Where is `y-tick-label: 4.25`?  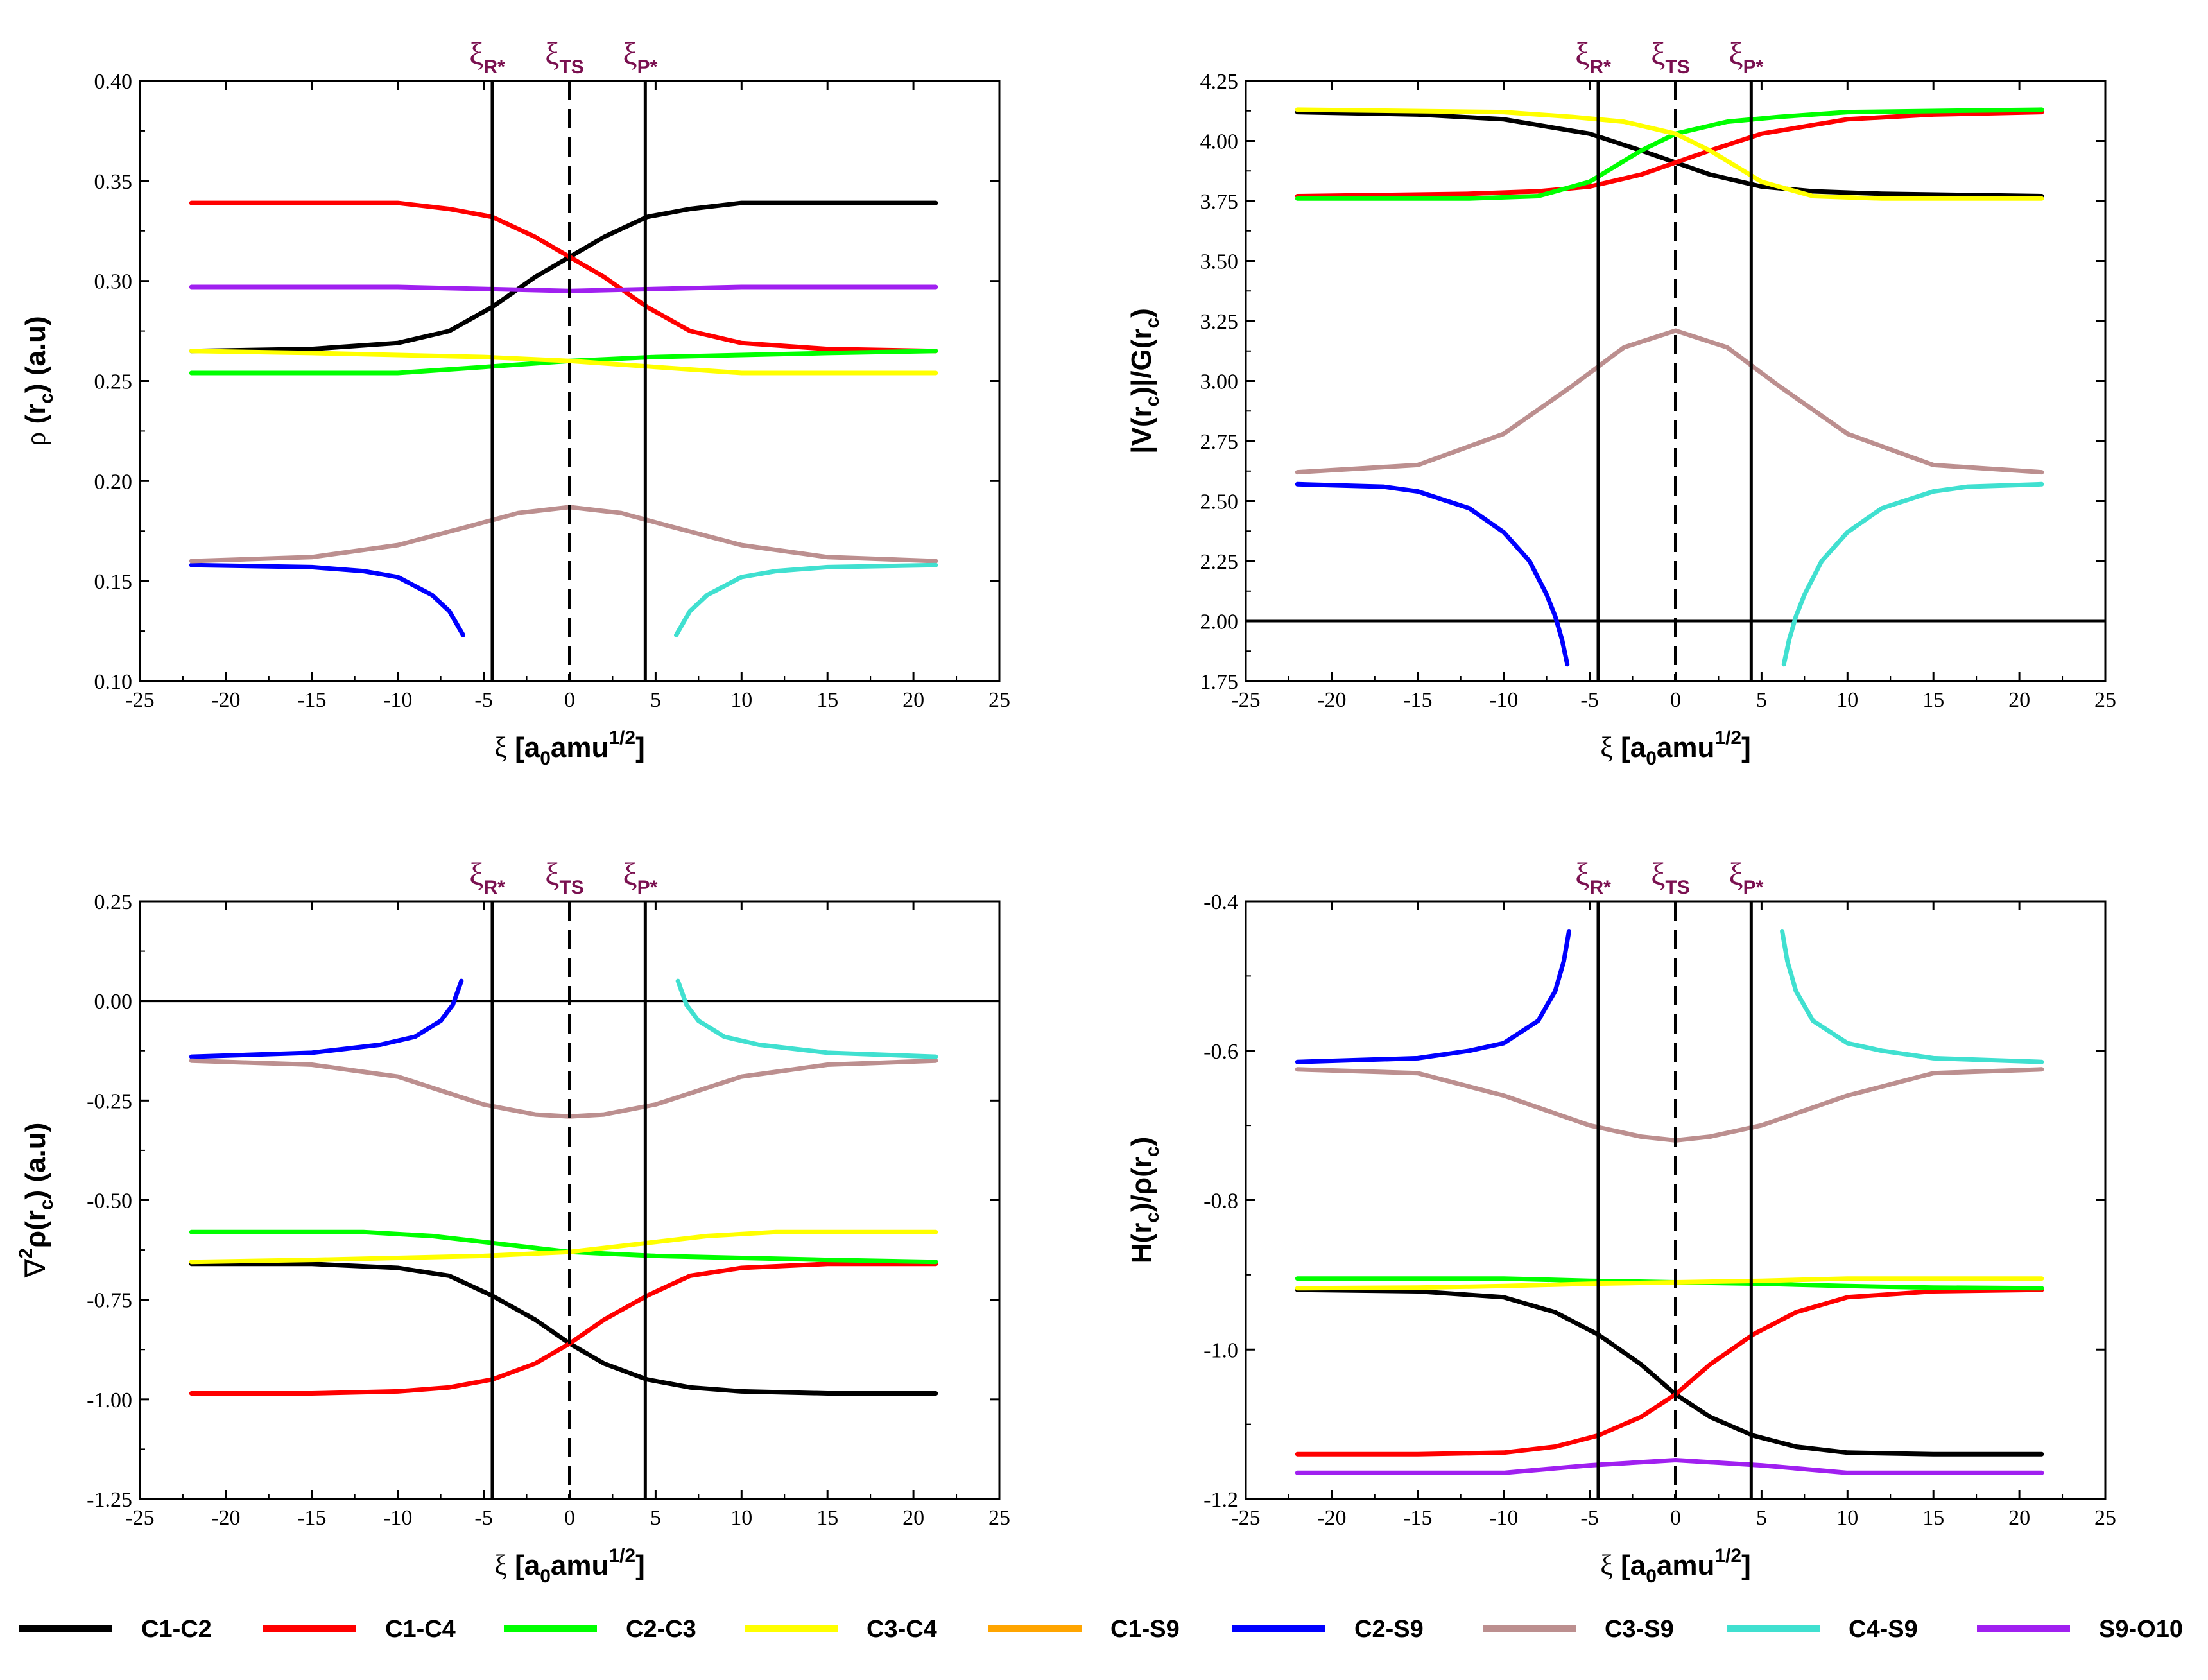 y-tick-label: 4.25 is located at coordinates (1219, 82).